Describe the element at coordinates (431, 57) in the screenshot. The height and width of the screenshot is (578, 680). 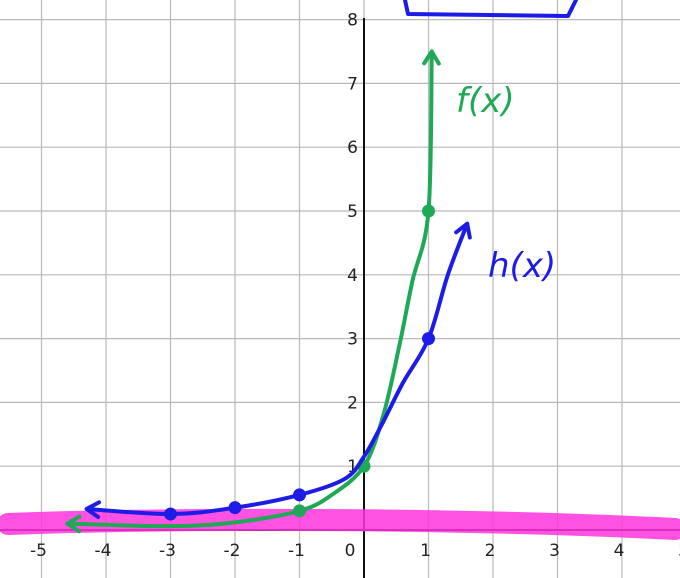
I see `fx-right-arrow` at that location.